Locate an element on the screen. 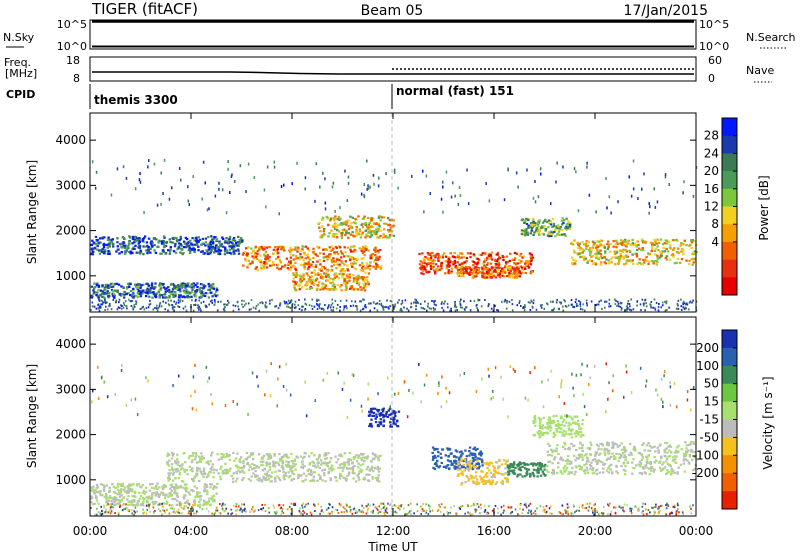 The image size is (800, 554). y-tick-label: 1000 is located at coordinates (70, 276).